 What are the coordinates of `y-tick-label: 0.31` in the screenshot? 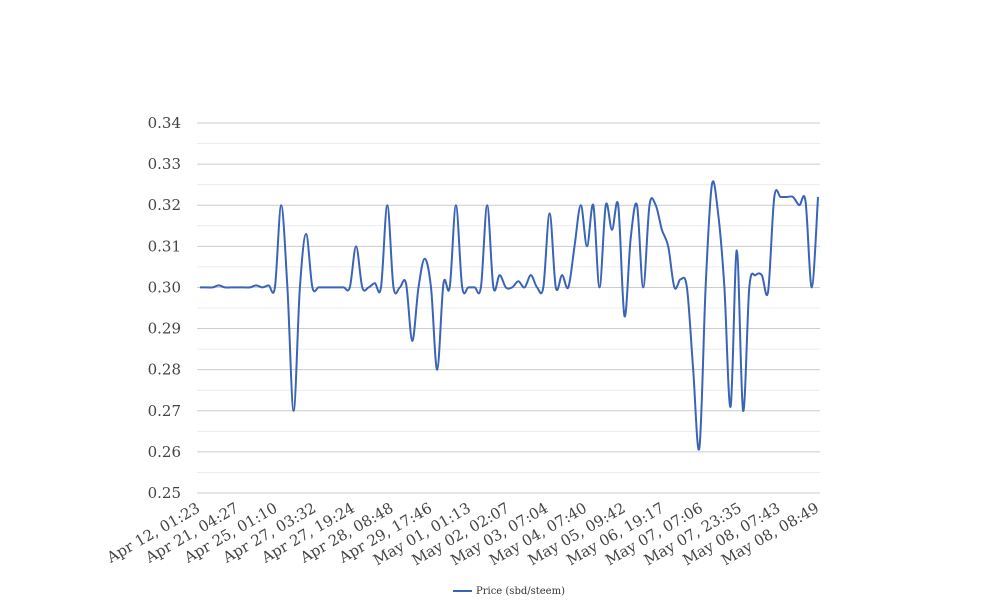 It's located at (164, 246).